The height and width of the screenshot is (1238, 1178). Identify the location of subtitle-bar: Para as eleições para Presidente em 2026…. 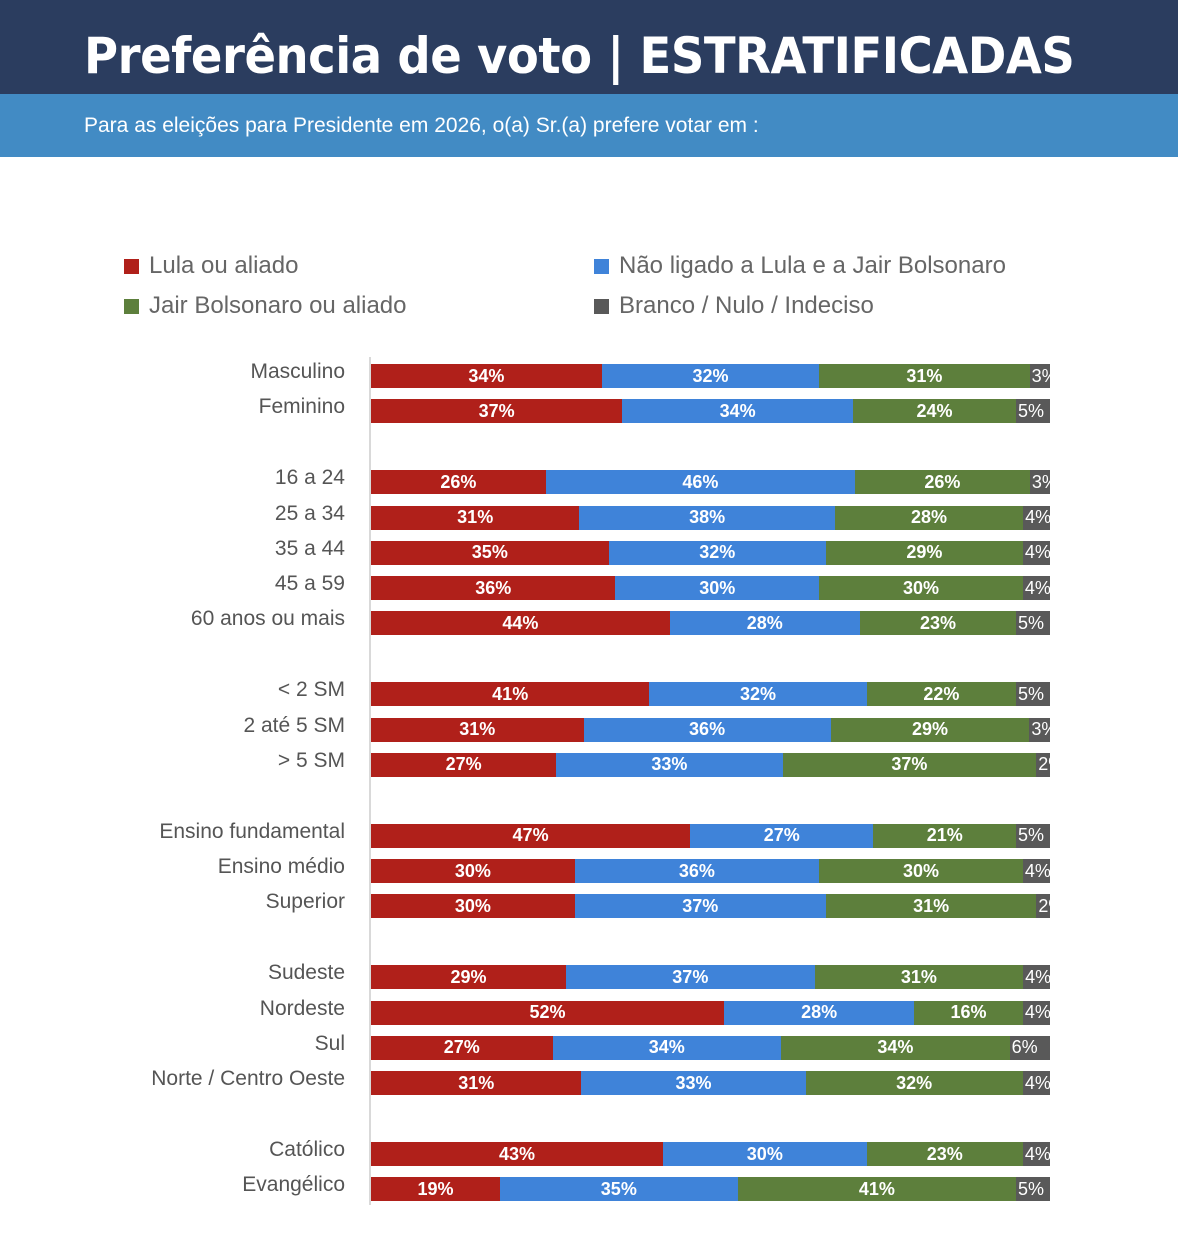
(589, 125).